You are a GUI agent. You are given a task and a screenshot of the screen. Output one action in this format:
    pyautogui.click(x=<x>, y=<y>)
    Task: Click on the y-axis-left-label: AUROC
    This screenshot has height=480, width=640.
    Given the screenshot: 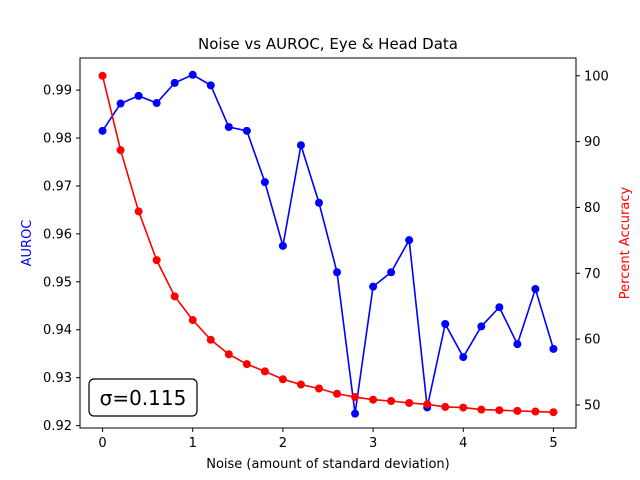 What is the action you would take?
    pyautogui.click(x=27, y=243)
    